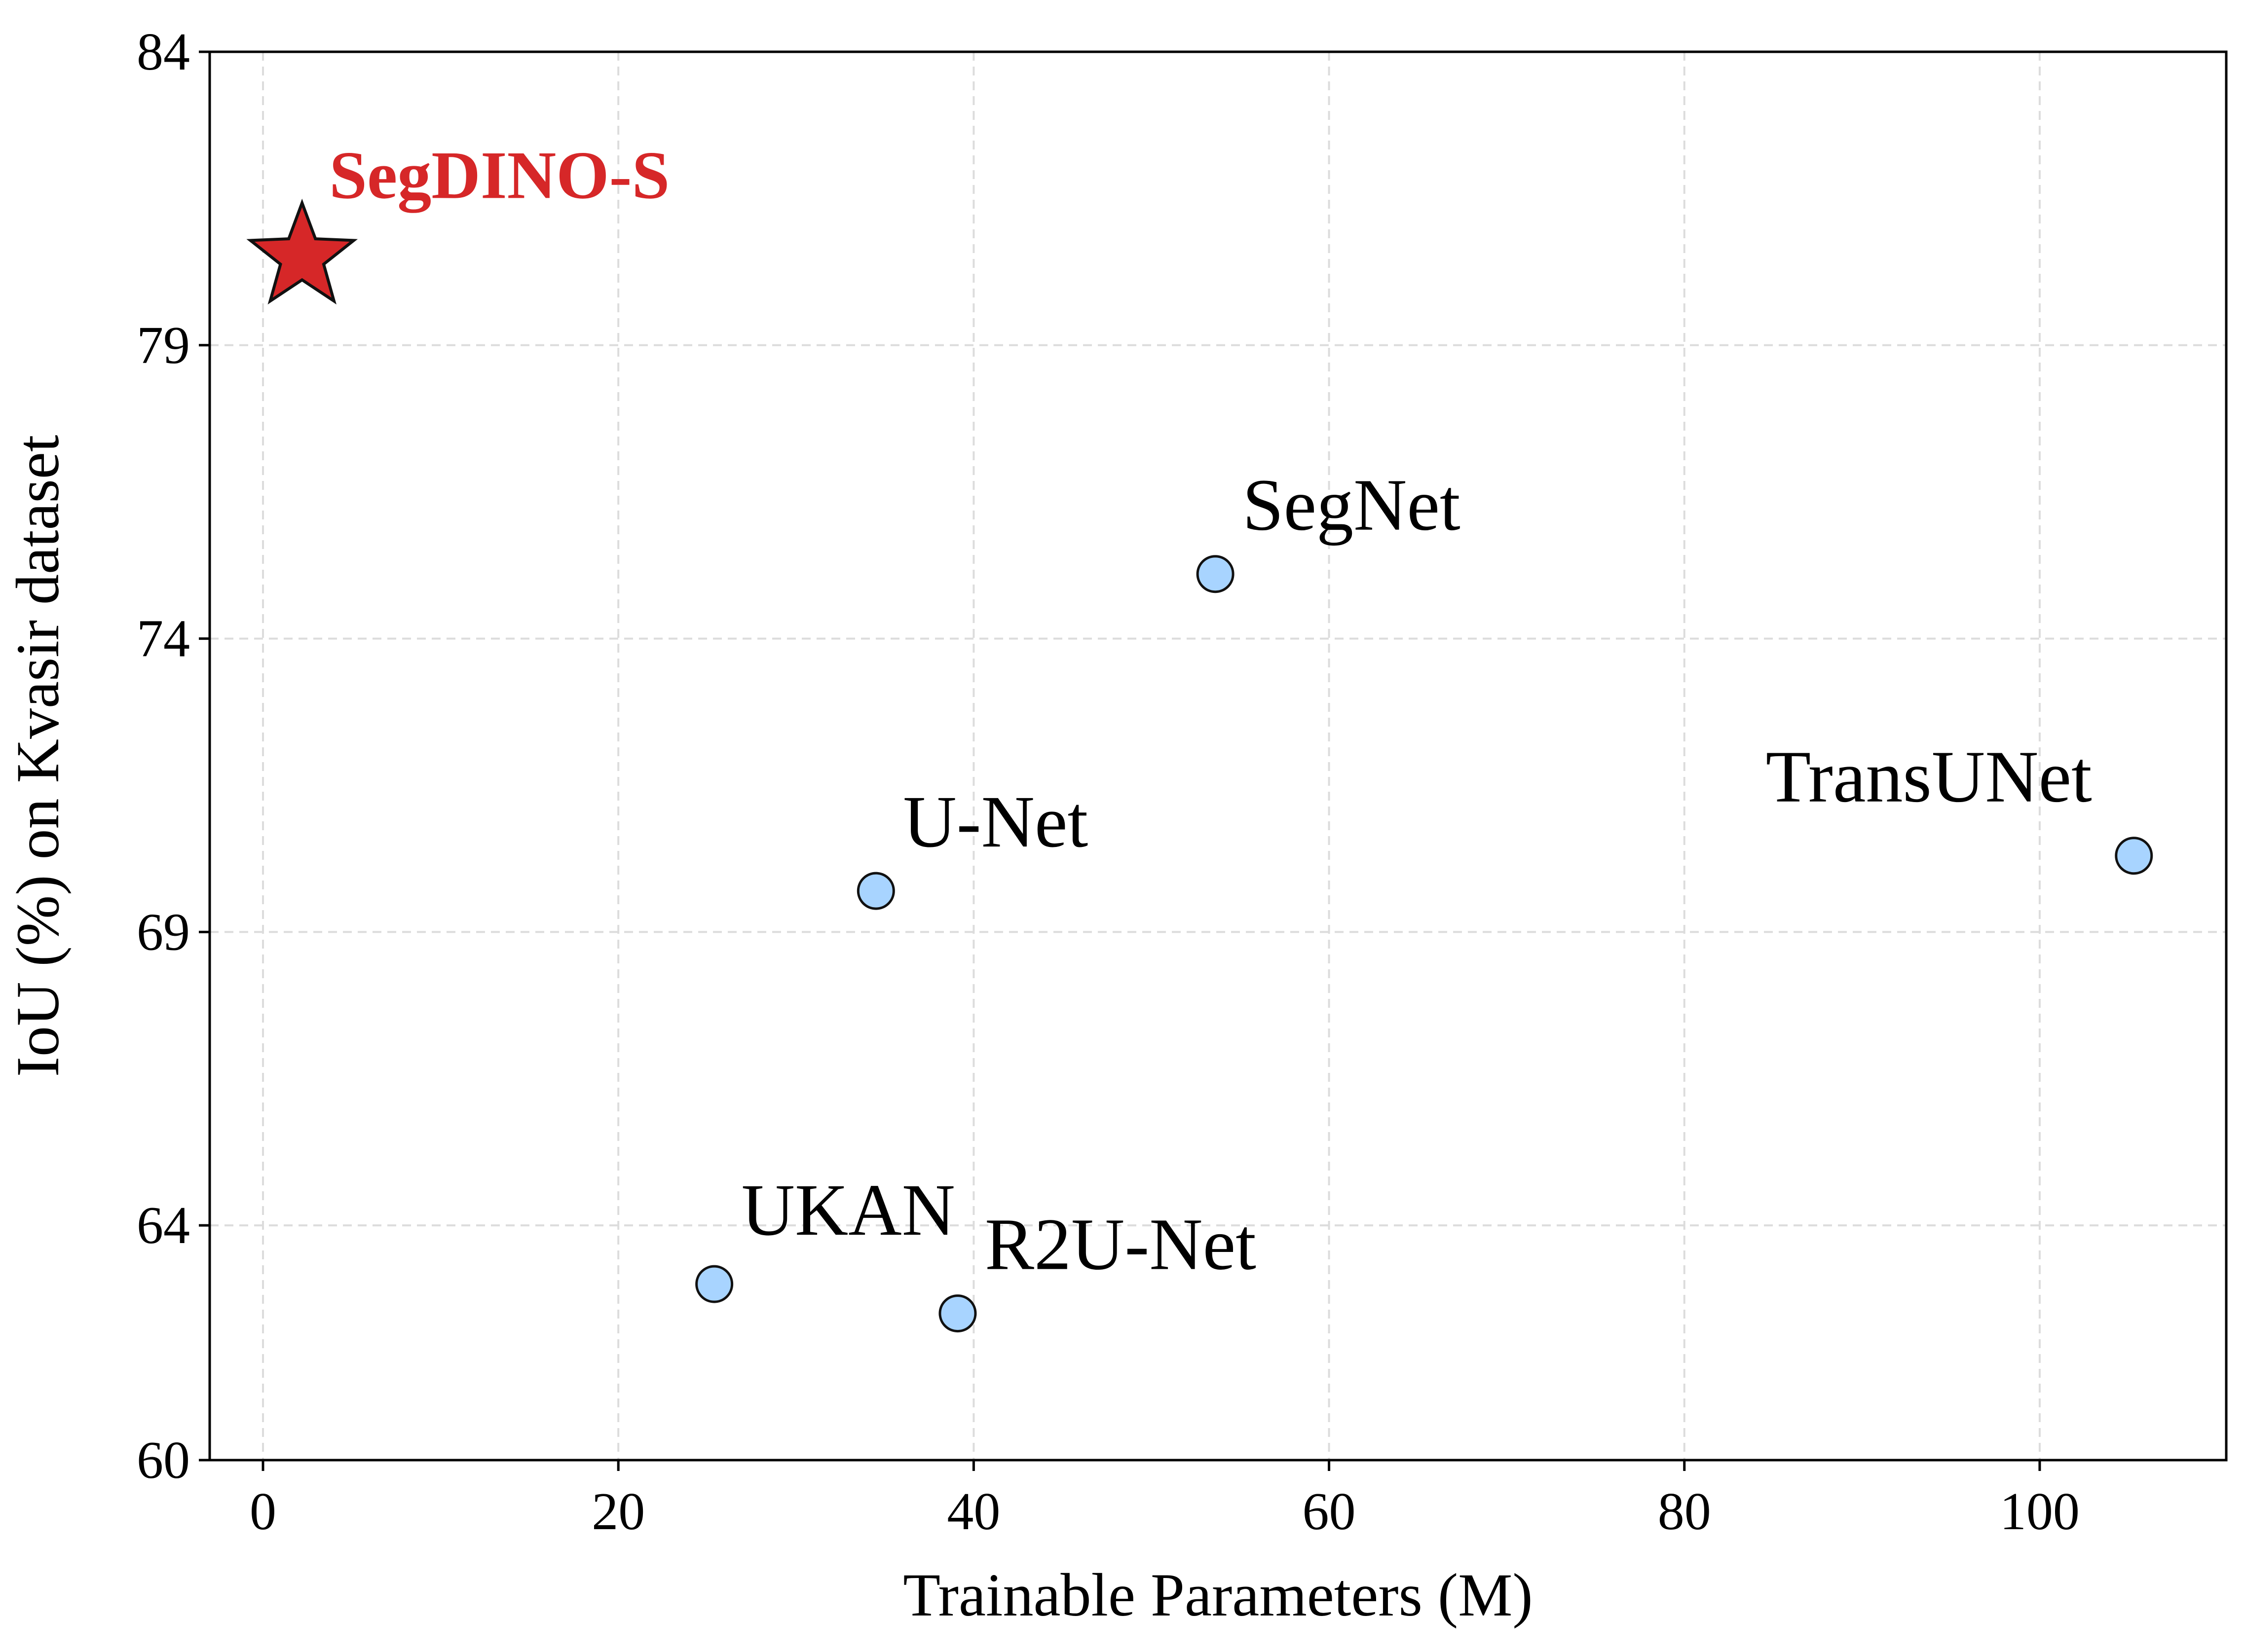  What do you see at coordinates (715, 1284) in the screenshot?
I see `point-ukan` at bounding box center [715, 1284].